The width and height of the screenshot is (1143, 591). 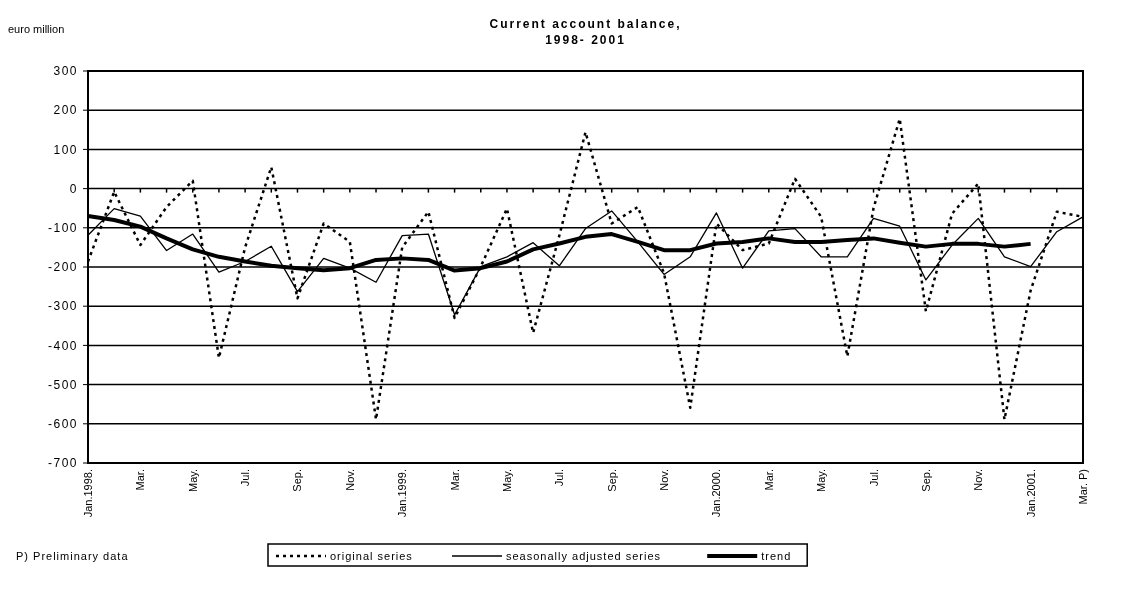 What do you see at coordinates (584, 555) in the screenshot?
I see `legend-label: seasonally adjusted series` at bounding box center [584, 555].